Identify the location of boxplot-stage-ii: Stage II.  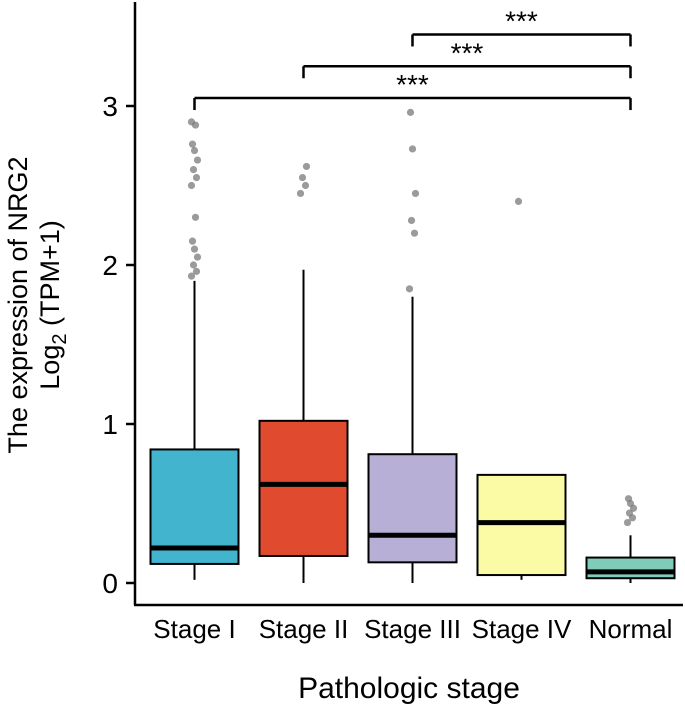
(303, 403).